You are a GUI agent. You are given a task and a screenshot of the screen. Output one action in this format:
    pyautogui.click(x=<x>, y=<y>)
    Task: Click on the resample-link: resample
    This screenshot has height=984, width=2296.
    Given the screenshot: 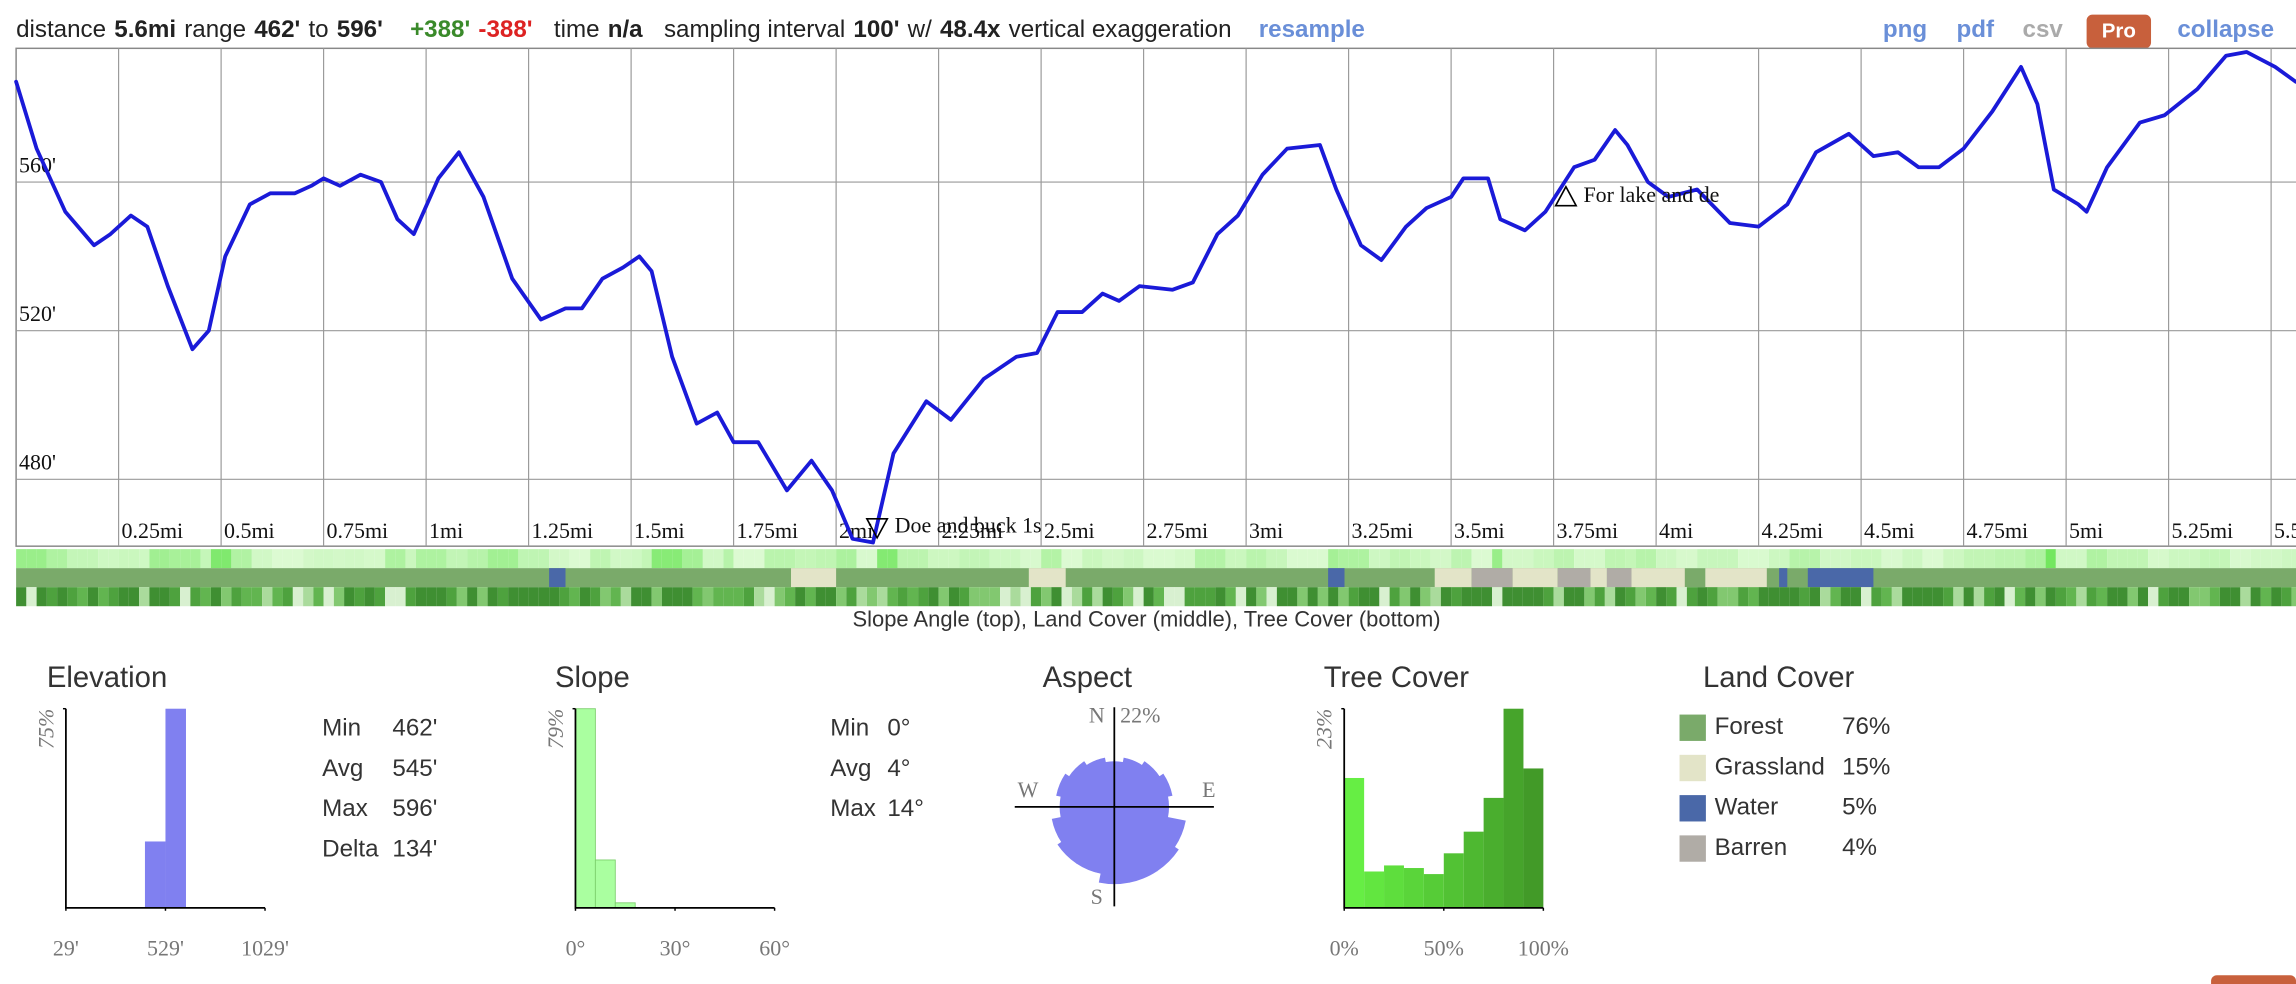 What is the action you would take?
    pyautogui.click(x=1312, y=29)
    